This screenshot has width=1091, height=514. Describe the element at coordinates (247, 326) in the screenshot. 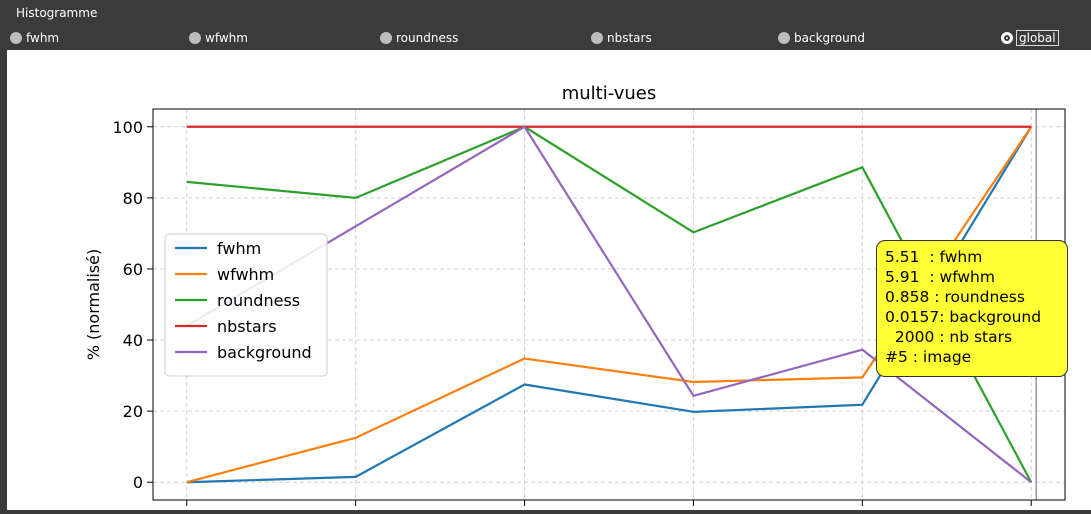

I see `legend-label: nbstars` at that location.